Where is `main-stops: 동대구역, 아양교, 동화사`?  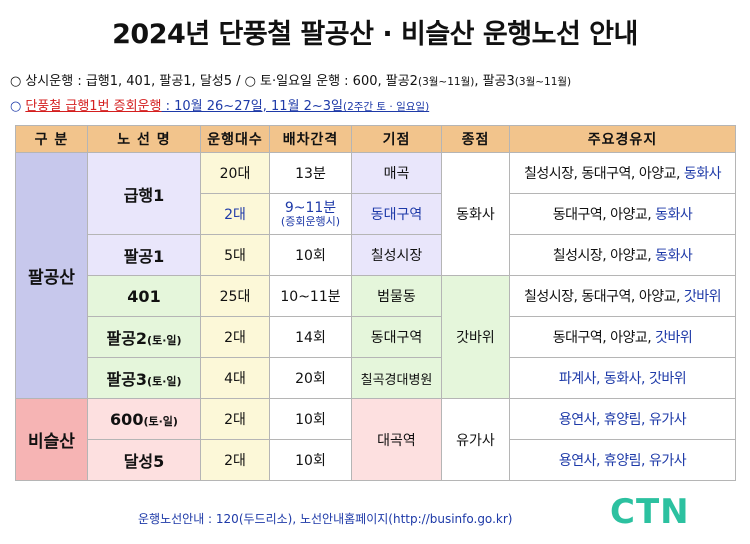
main-stops: 동대구역, 아양교, 동화사 is located at coordinates (622, 214).